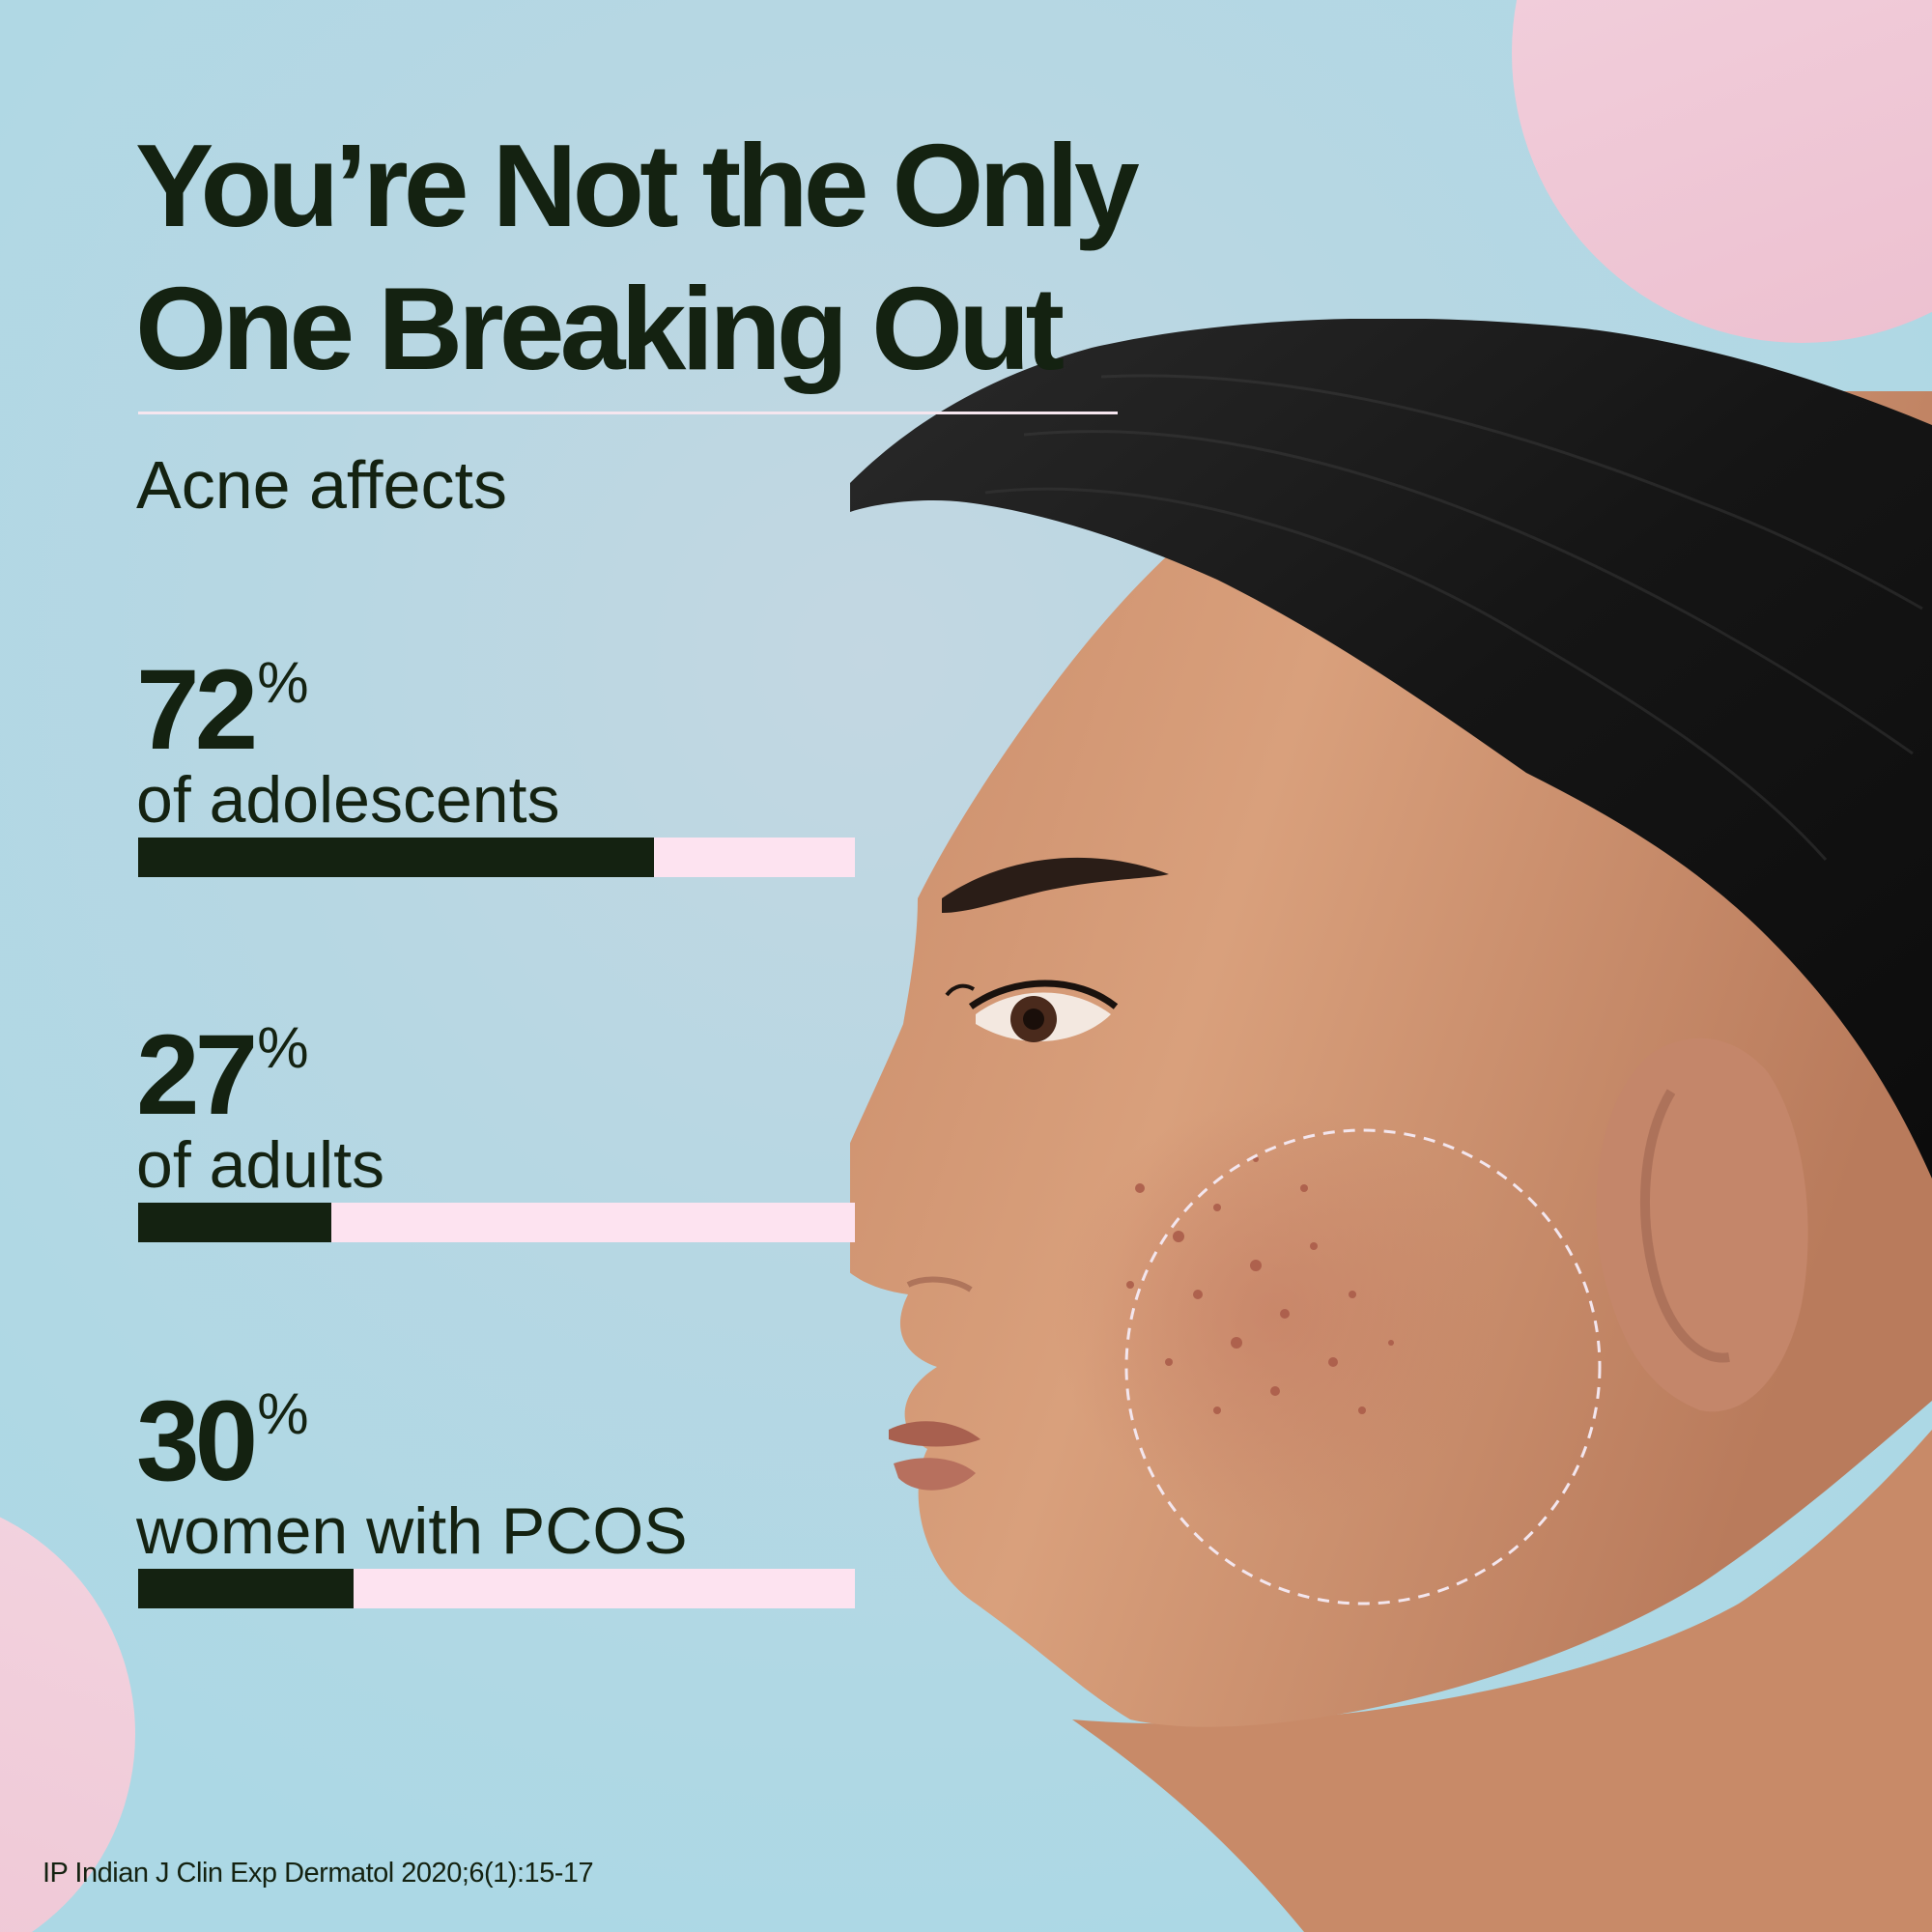 This screenshot has width=1932, height=1932. What do you see at coordinates (197, 1075) in the screenshot?
I see `value-label: 27` at bounding box center [197, 1075].